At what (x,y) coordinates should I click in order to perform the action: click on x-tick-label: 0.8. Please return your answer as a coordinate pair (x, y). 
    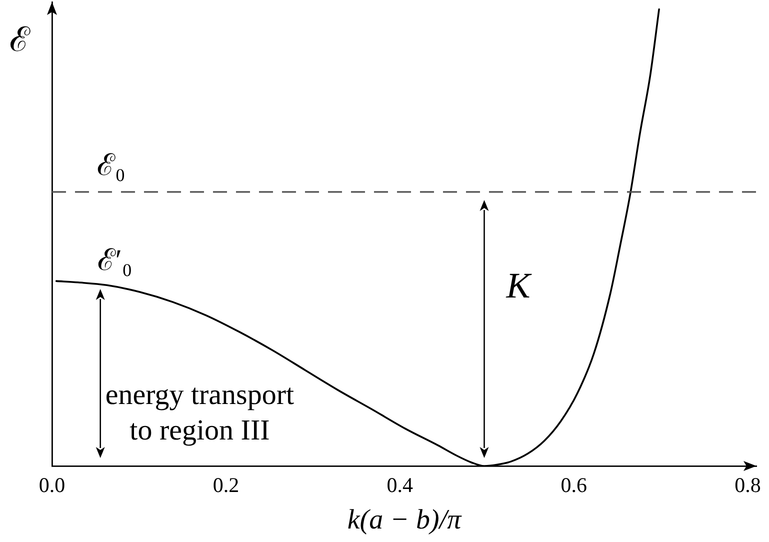
    Looking at the image, I should click on (747, 485).